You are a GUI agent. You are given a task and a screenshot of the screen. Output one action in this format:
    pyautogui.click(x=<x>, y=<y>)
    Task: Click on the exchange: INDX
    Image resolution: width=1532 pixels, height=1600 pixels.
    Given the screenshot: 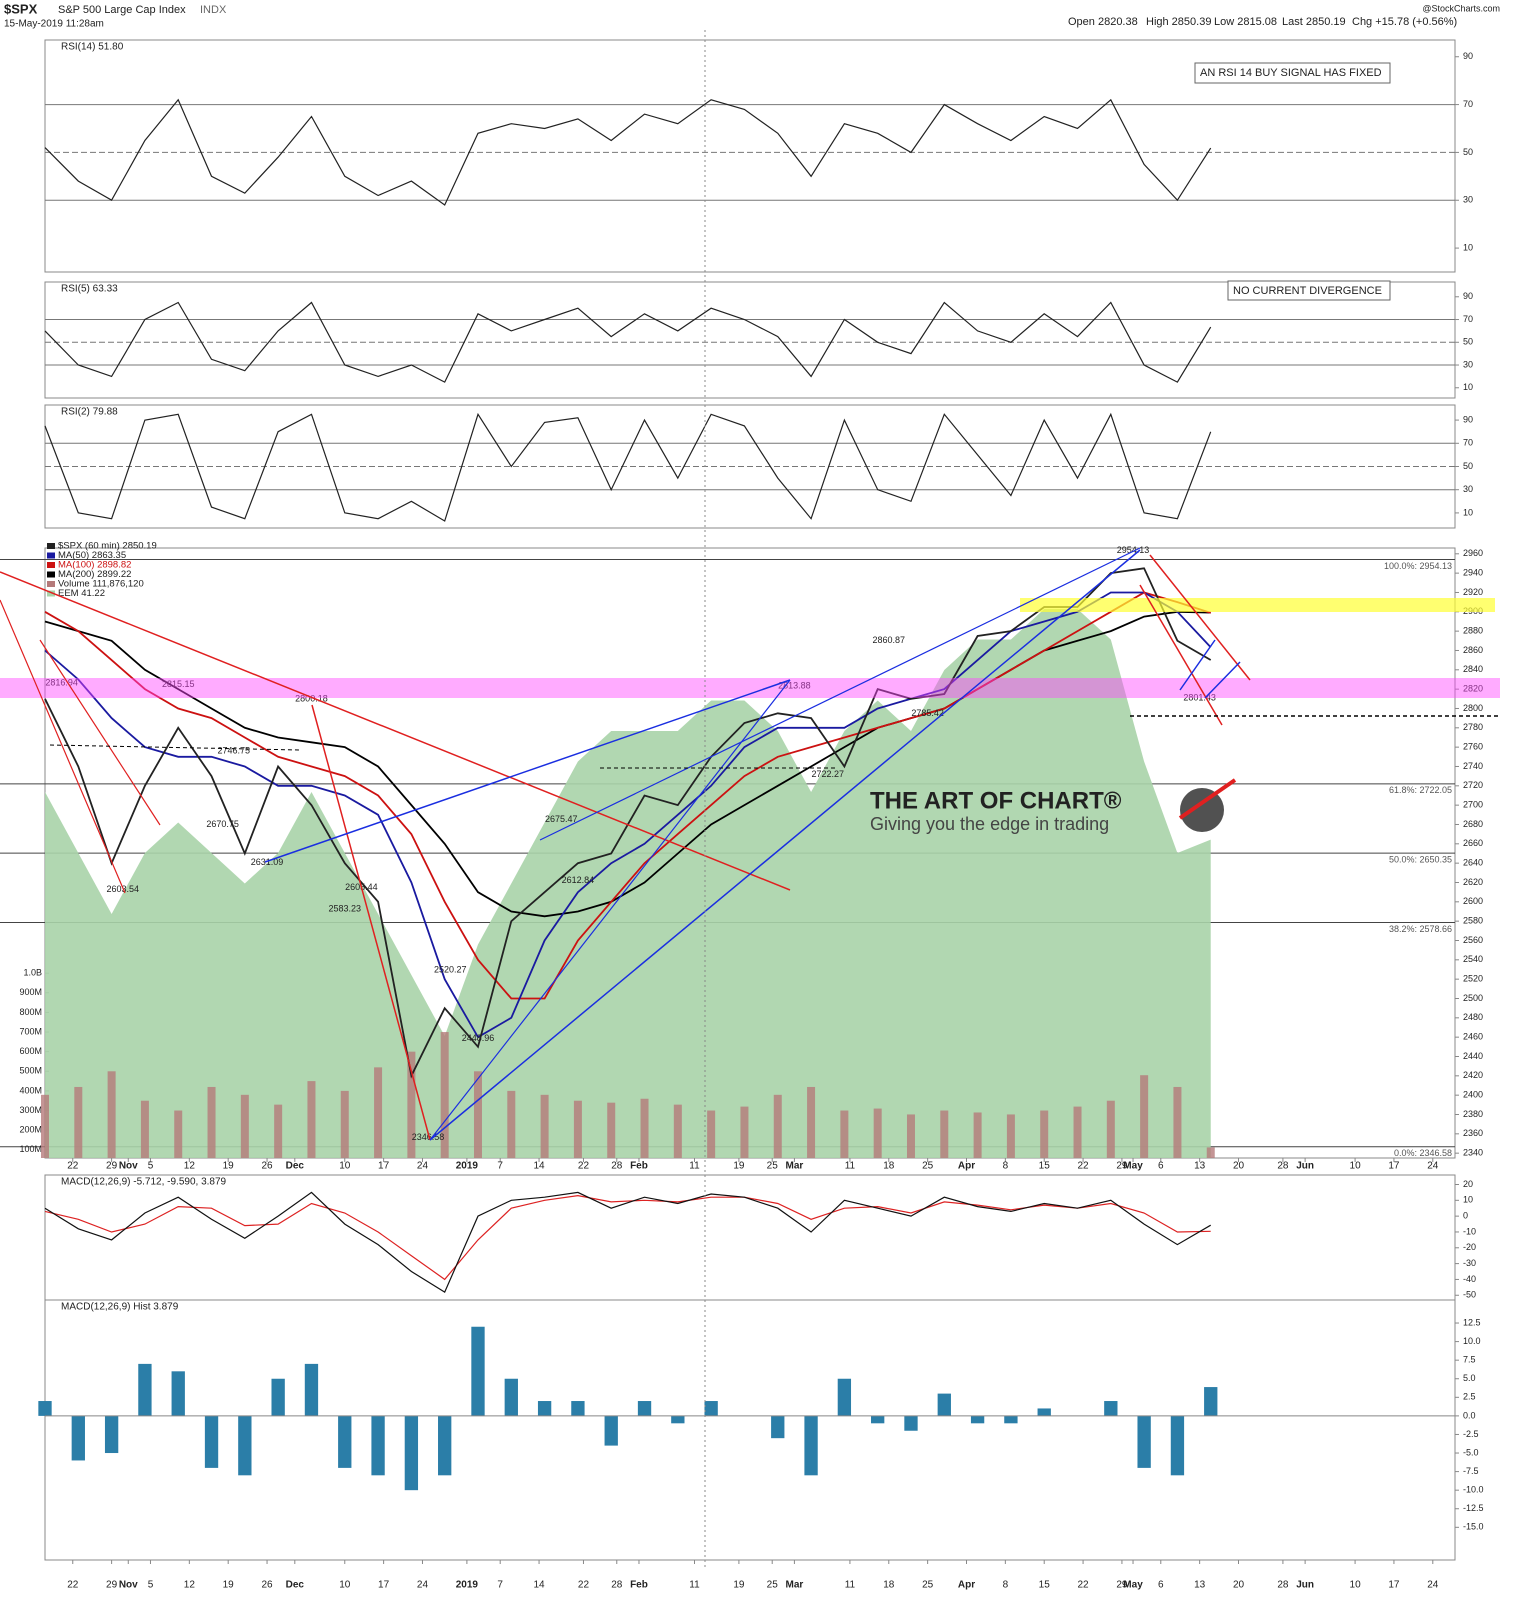 What is the action you would take?
    pyautogui.click(x=213, y=10)
    